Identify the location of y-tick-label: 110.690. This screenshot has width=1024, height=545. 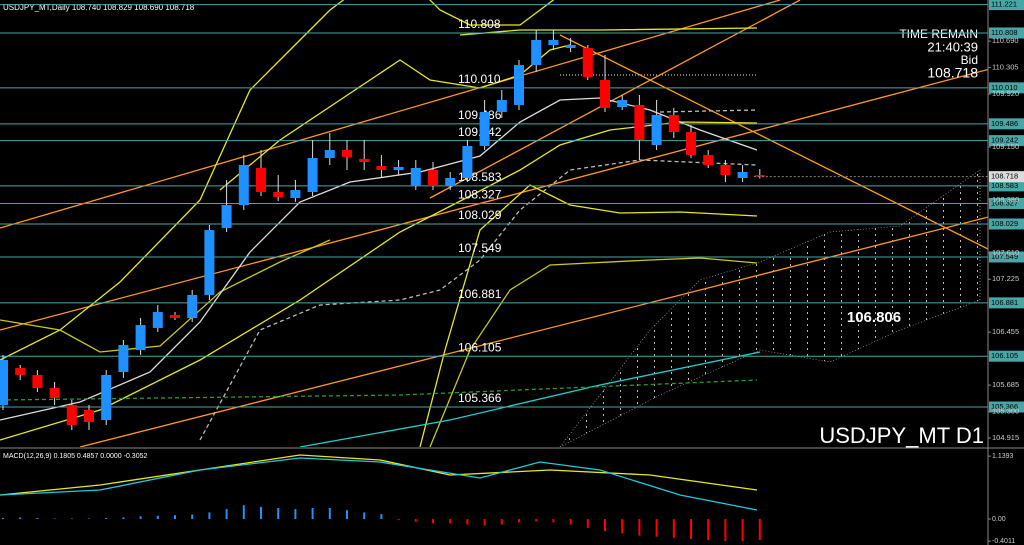
(1005, 40).